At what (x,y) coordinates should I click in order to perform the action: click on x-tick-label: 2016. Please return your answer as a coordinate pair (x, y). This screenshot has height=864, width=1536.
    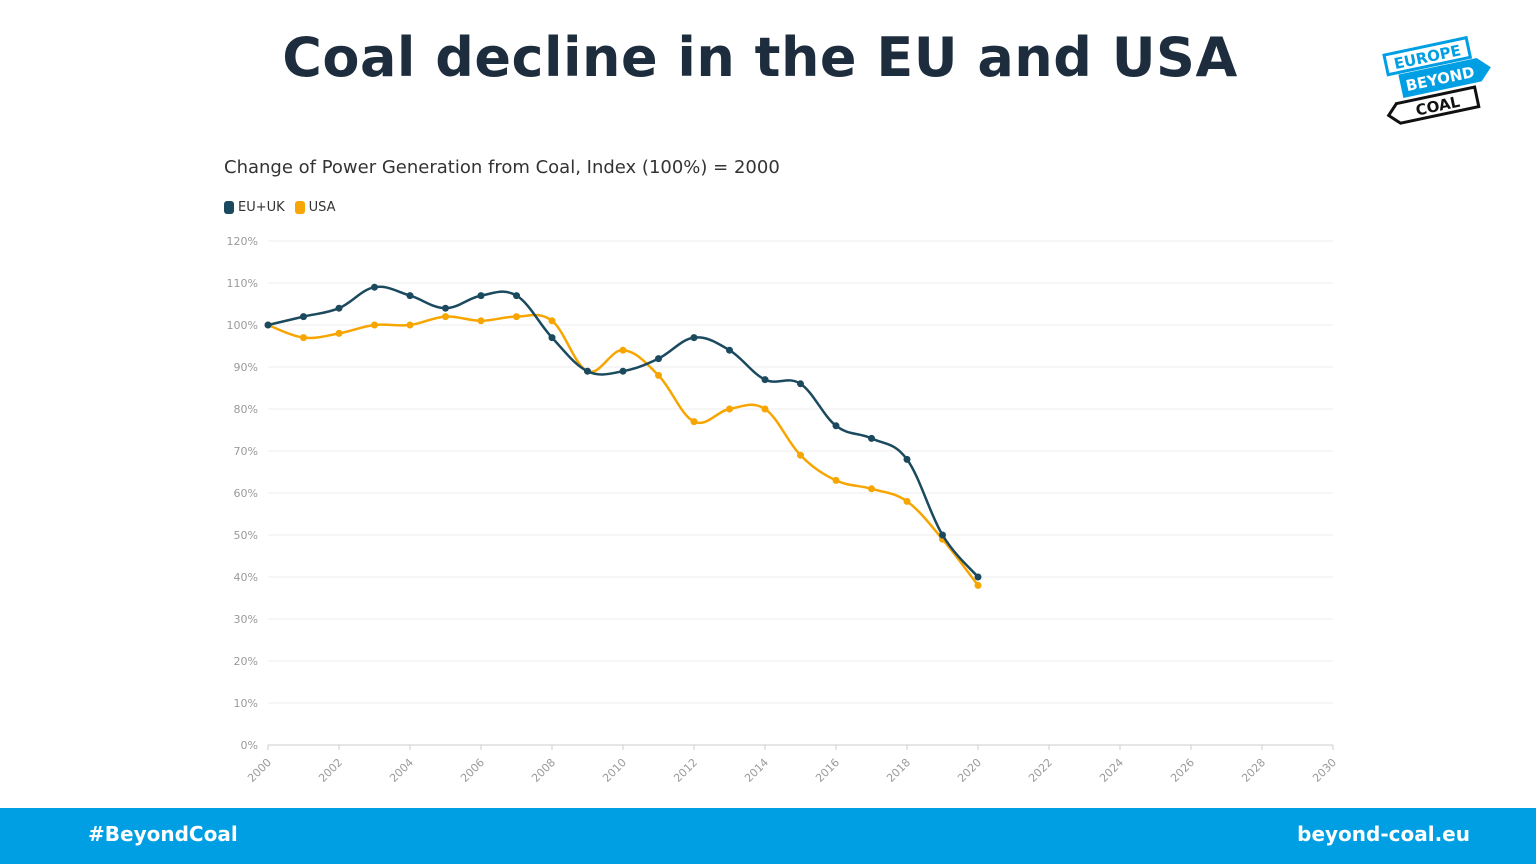
    Looking at the image, I should click on (827, 770).